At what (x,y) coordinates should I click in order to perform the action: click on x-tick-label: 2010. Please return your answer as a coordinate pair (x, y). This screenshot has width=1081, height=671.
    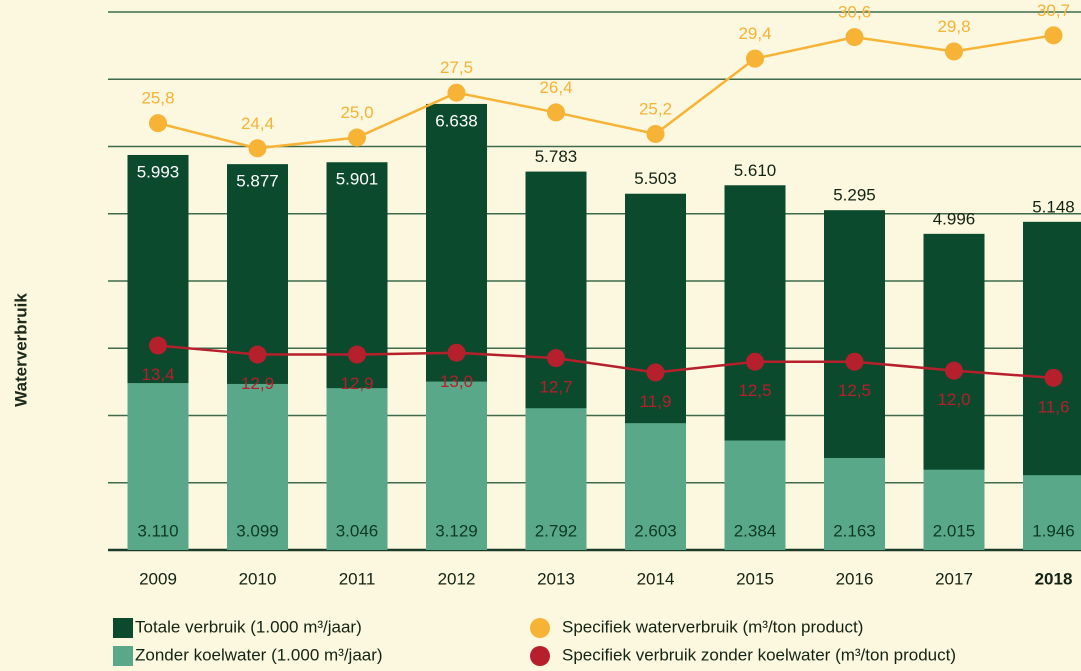
    Looking at the image, I should click on (258, 578).